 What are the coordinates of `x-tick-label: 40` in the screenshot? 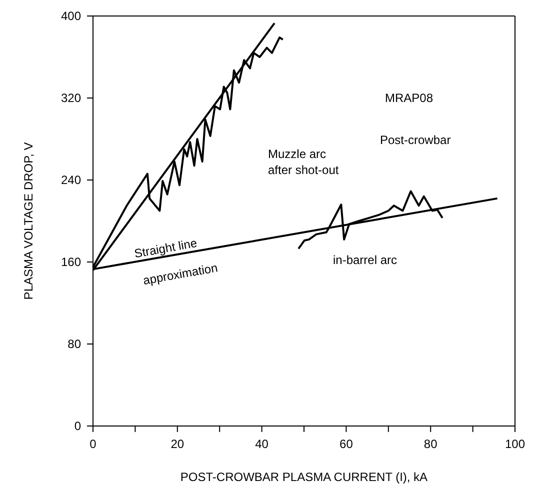 It's located at (262, 444).